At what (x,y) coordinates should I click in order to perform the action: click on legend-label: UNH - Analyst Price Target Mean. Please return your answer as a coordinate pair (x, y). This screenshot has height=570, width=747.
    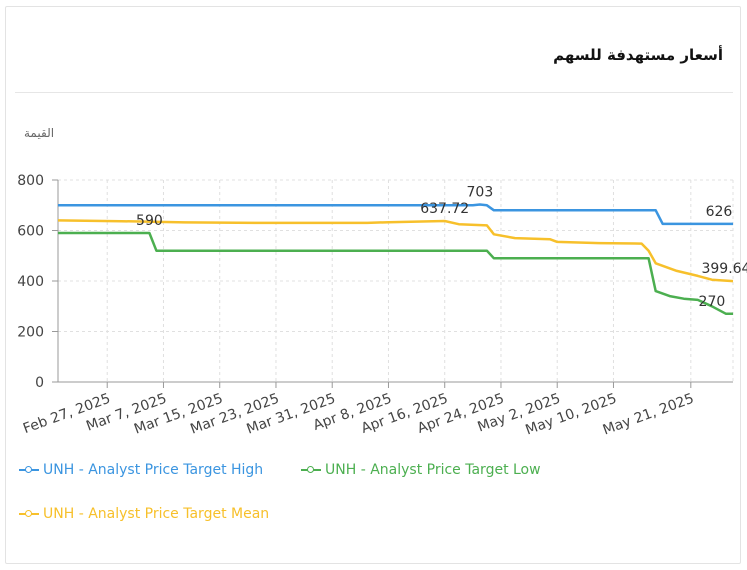
    Looking at the image, I should click on (156, 514).